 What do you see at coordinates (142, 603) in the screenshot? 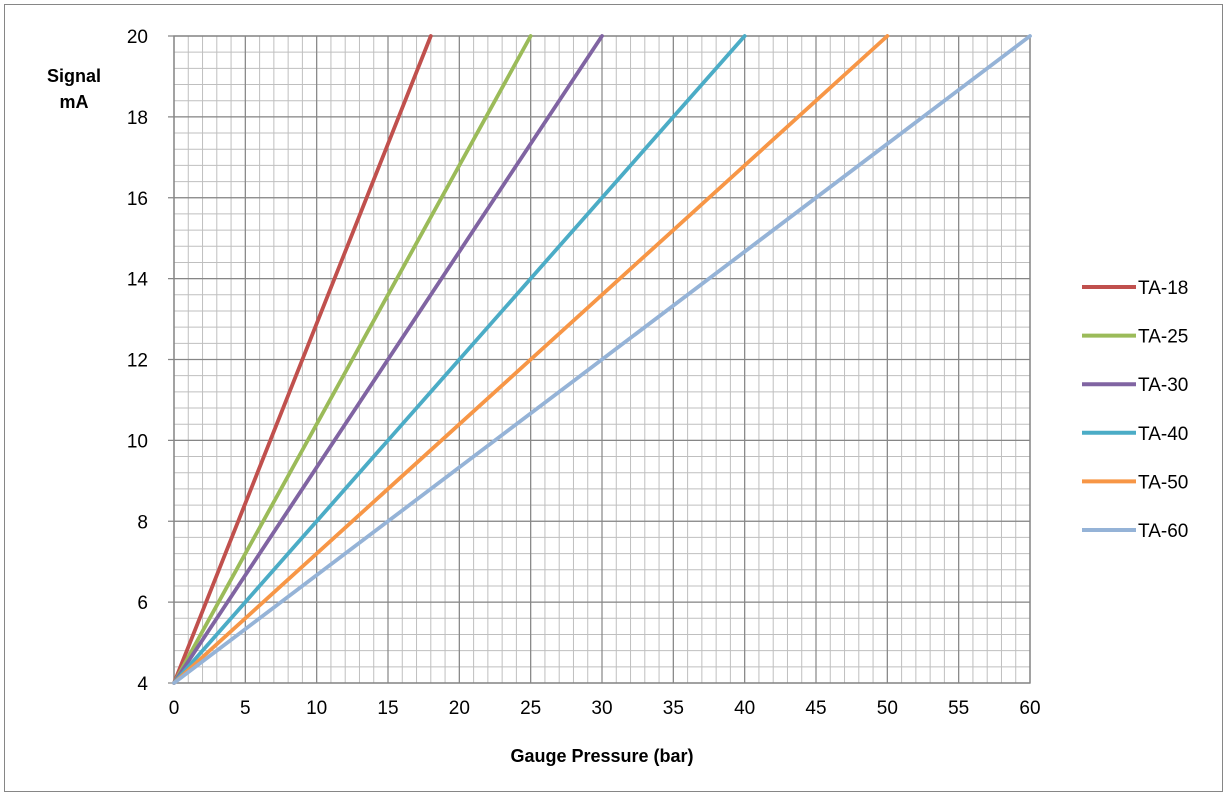
I see `y-tick-label: 6` at bounding box center [142, 603].